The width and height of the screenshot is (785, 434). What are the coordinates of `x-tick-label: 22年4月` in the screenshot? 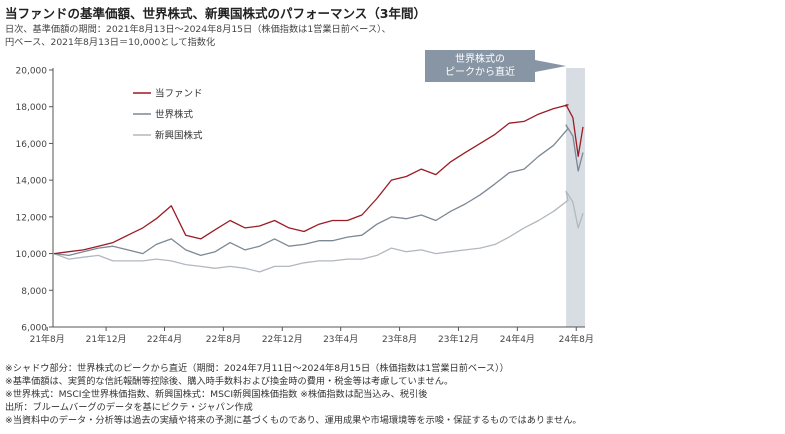 It's located at (164, 339).